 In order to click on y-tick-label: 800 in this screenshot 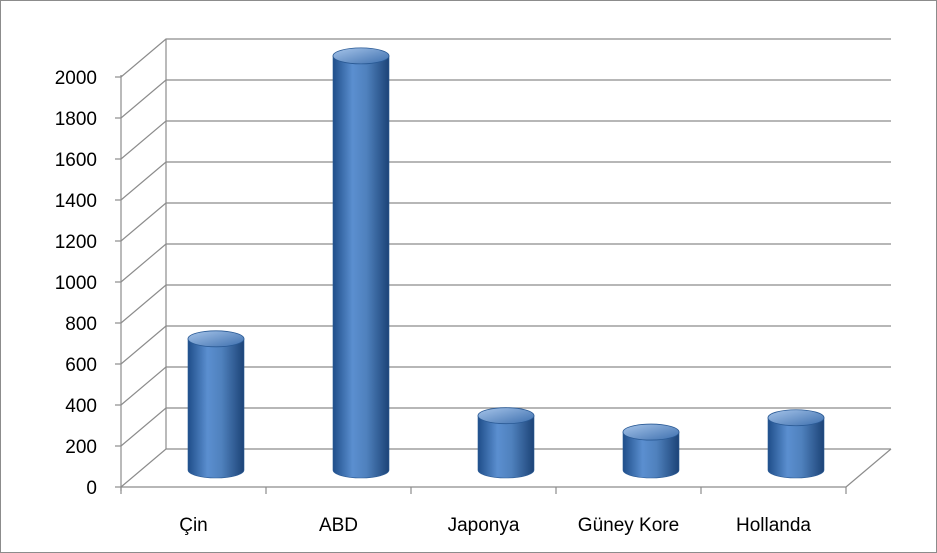, I will do `click(81, 324)`.